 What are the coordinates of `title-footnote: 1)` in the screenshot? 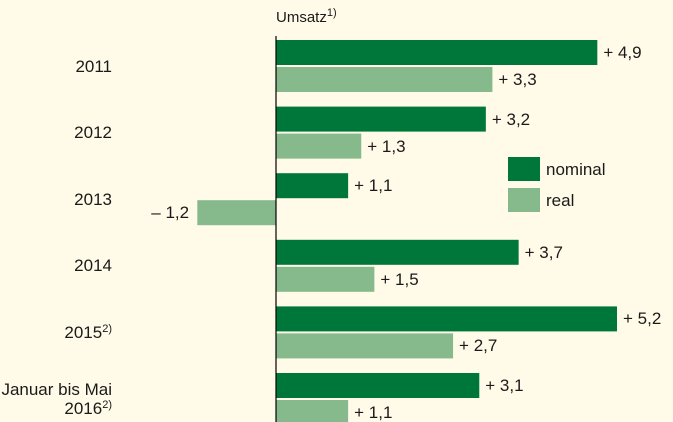 It's located at (331, 13).